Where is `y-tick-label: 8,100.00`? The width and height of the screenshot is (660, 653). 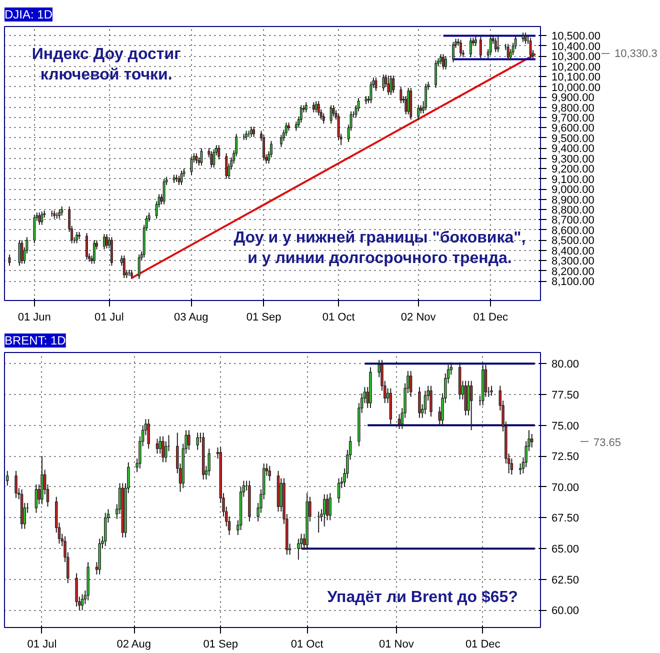
y-tick-label: 8,100.00 is located at coordinates (573, 282).